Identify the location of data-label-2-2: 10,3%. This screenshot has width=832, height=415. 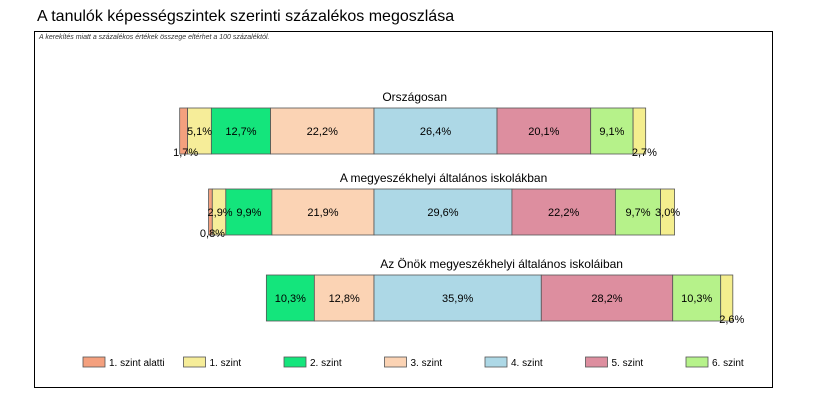
(290, 299).